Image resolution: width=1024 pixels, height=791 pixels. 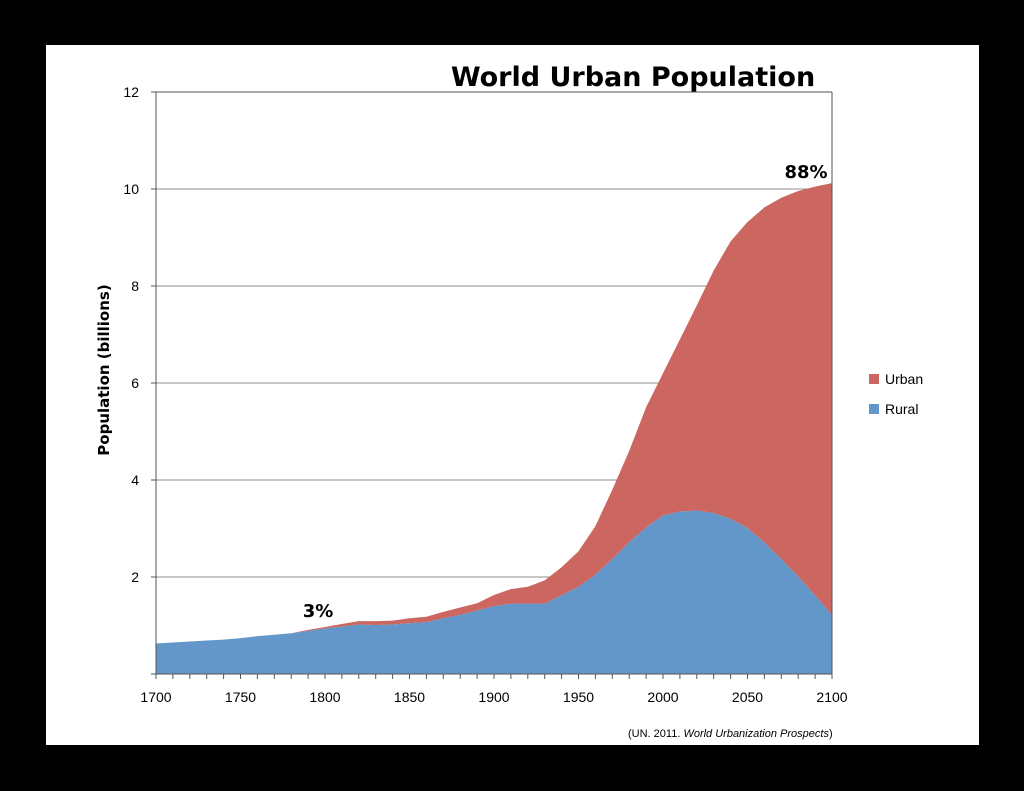 What do you see at coordinates (155, 697) in the screenshot?
I see `x-tick-label-1700: 1700` at bounding box center [155, 697].